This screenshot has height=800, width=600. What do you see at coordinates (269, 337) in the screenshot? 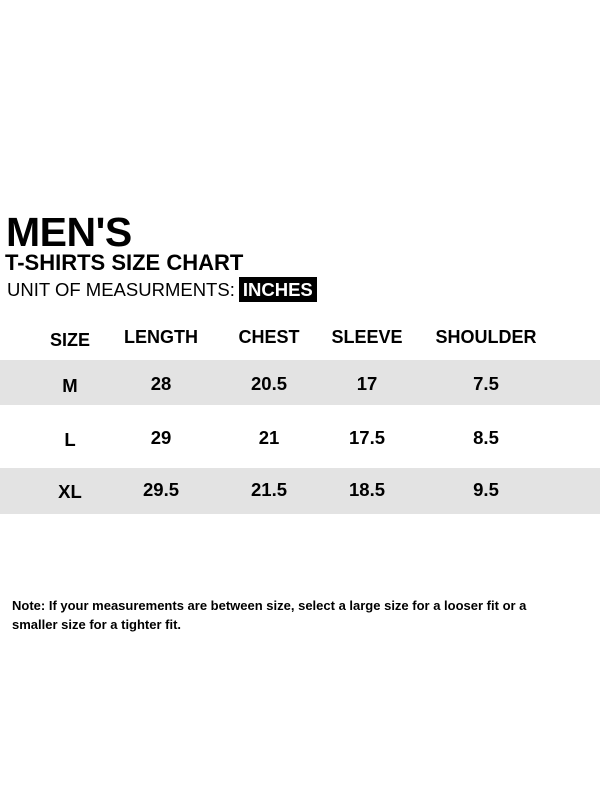
I see `column-header-chest: CHEST` at bounding box center [269, 337].